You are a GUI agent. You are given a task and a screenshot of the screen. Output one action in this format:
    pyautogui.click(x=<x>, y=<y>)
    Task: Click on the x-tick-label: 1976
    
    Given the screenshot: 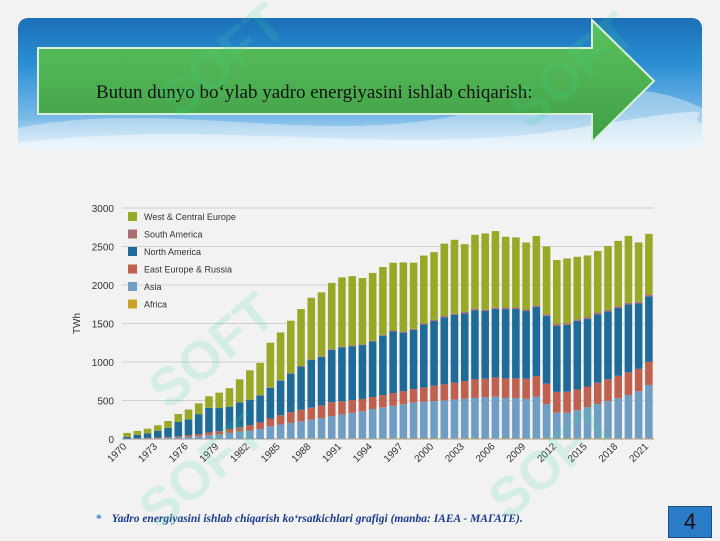 What is the action you would take?
    pyautogui.click(x=179, y=453)
    